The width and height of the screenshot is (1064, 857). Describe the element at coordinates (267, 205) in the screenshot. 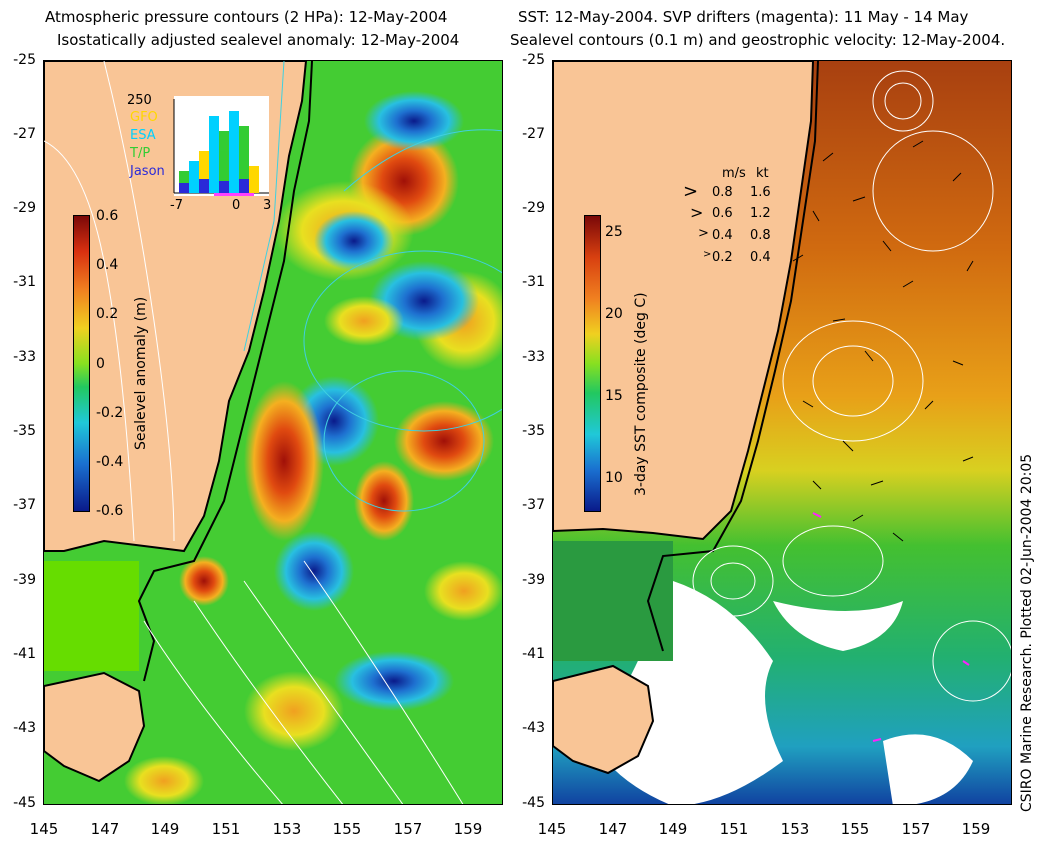

I see `inset-xtick-3: 3` at that location.